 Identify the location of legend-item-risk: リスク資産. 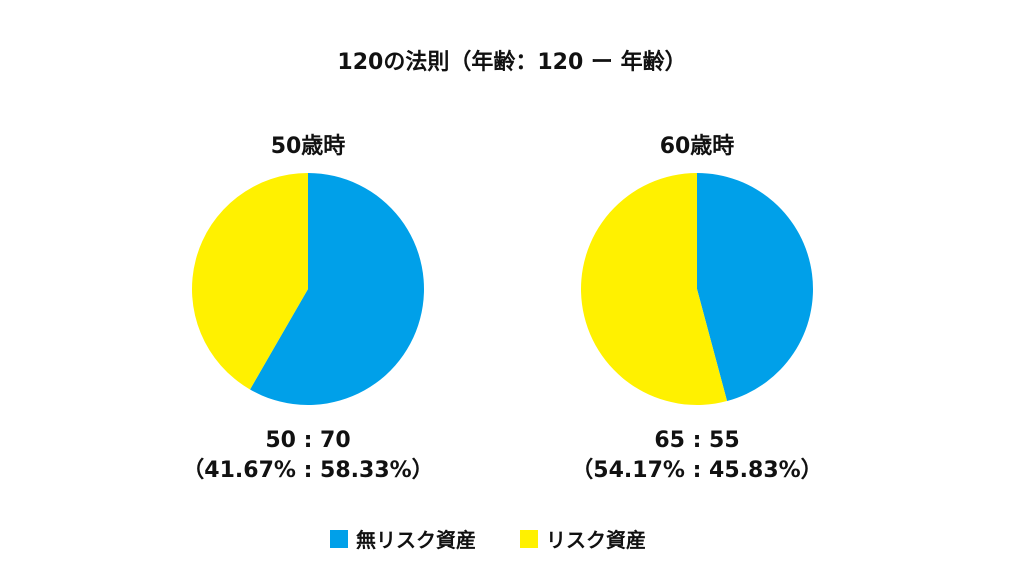
(583, 538).